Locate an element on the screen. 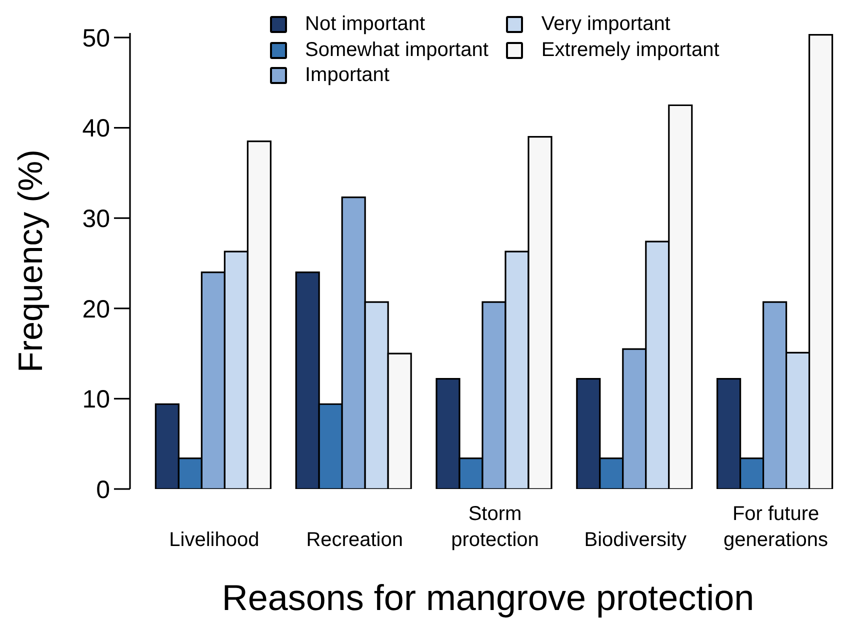 The height and width of the screenshot is (618, 850). x-tick-label: For future generations is located at coordinates (776, 527).